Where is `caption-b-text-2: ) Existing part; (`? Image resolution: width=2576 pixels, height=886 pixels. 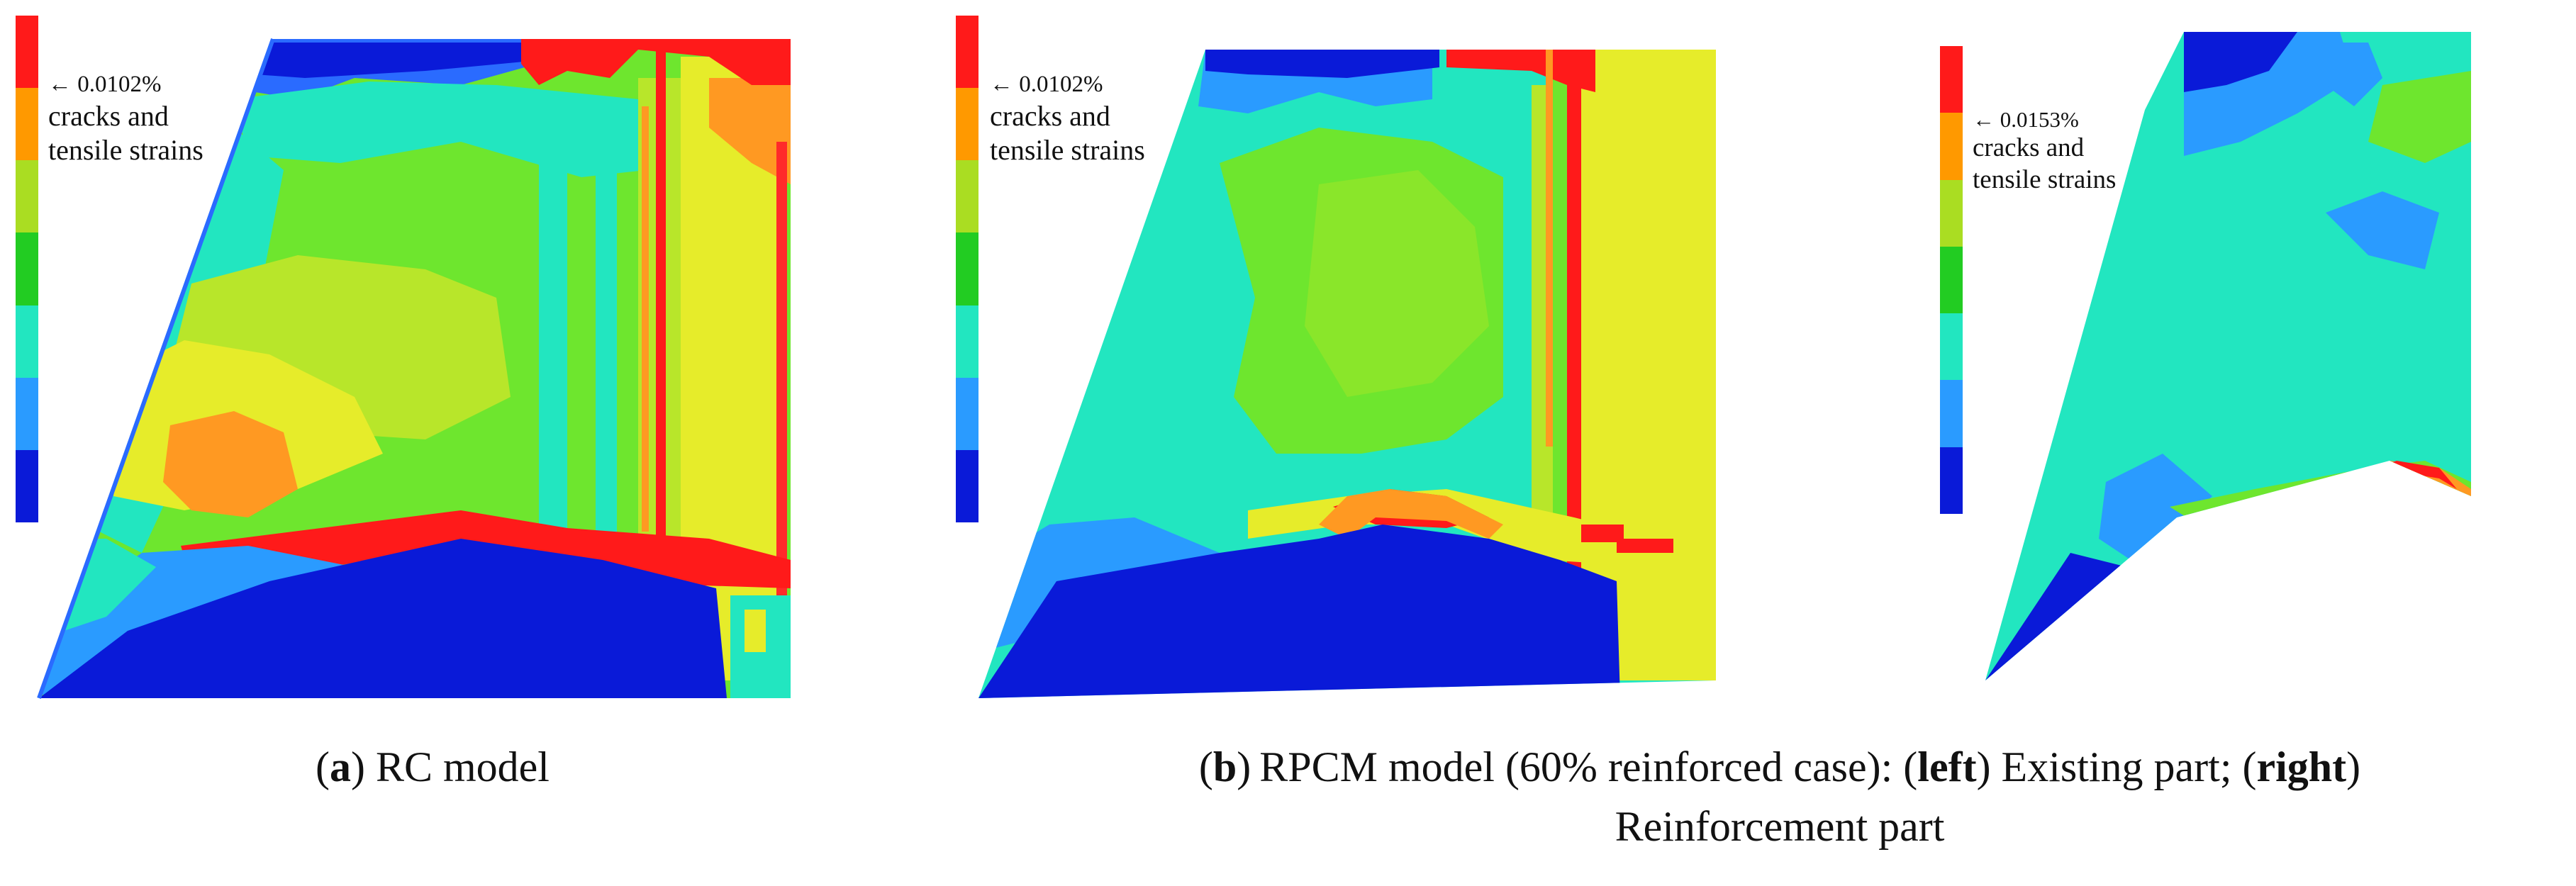
caption-b-text-2: ) Existing part; ( is located at coordinates (2116, 767).